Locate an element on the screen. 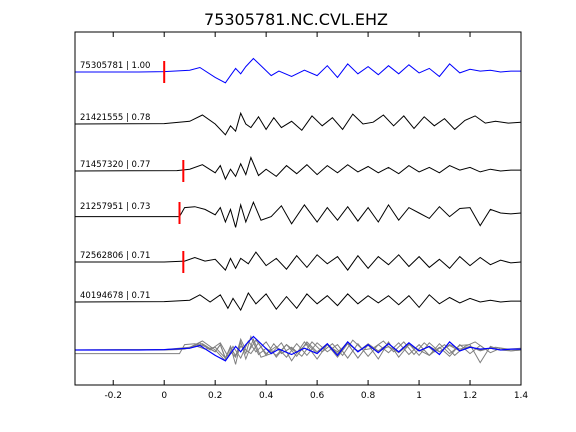 This screenshot has width=576, height=432. x-tick-label: 0.4 is located at coordinates (266, 396).